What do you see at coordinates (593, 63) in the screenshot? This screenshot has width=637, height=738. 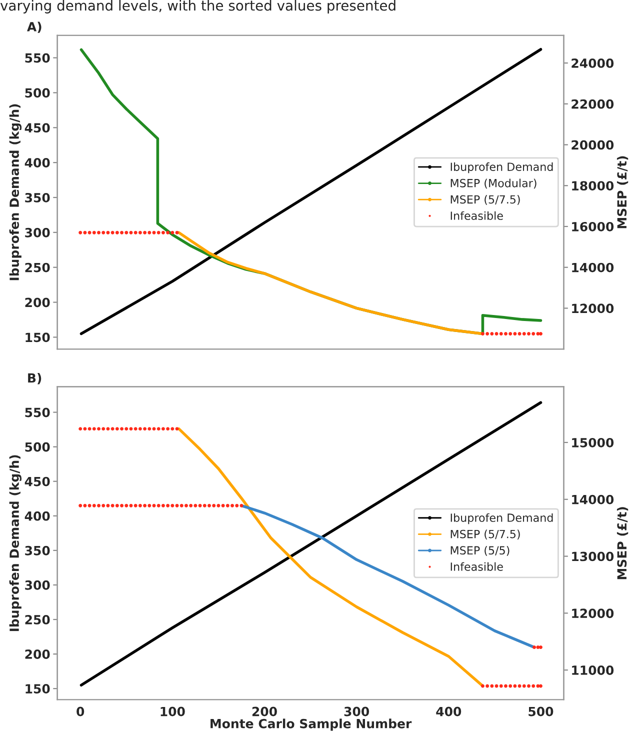 I see `y2-tick-label: 24000` at bounding box center [593, 63].